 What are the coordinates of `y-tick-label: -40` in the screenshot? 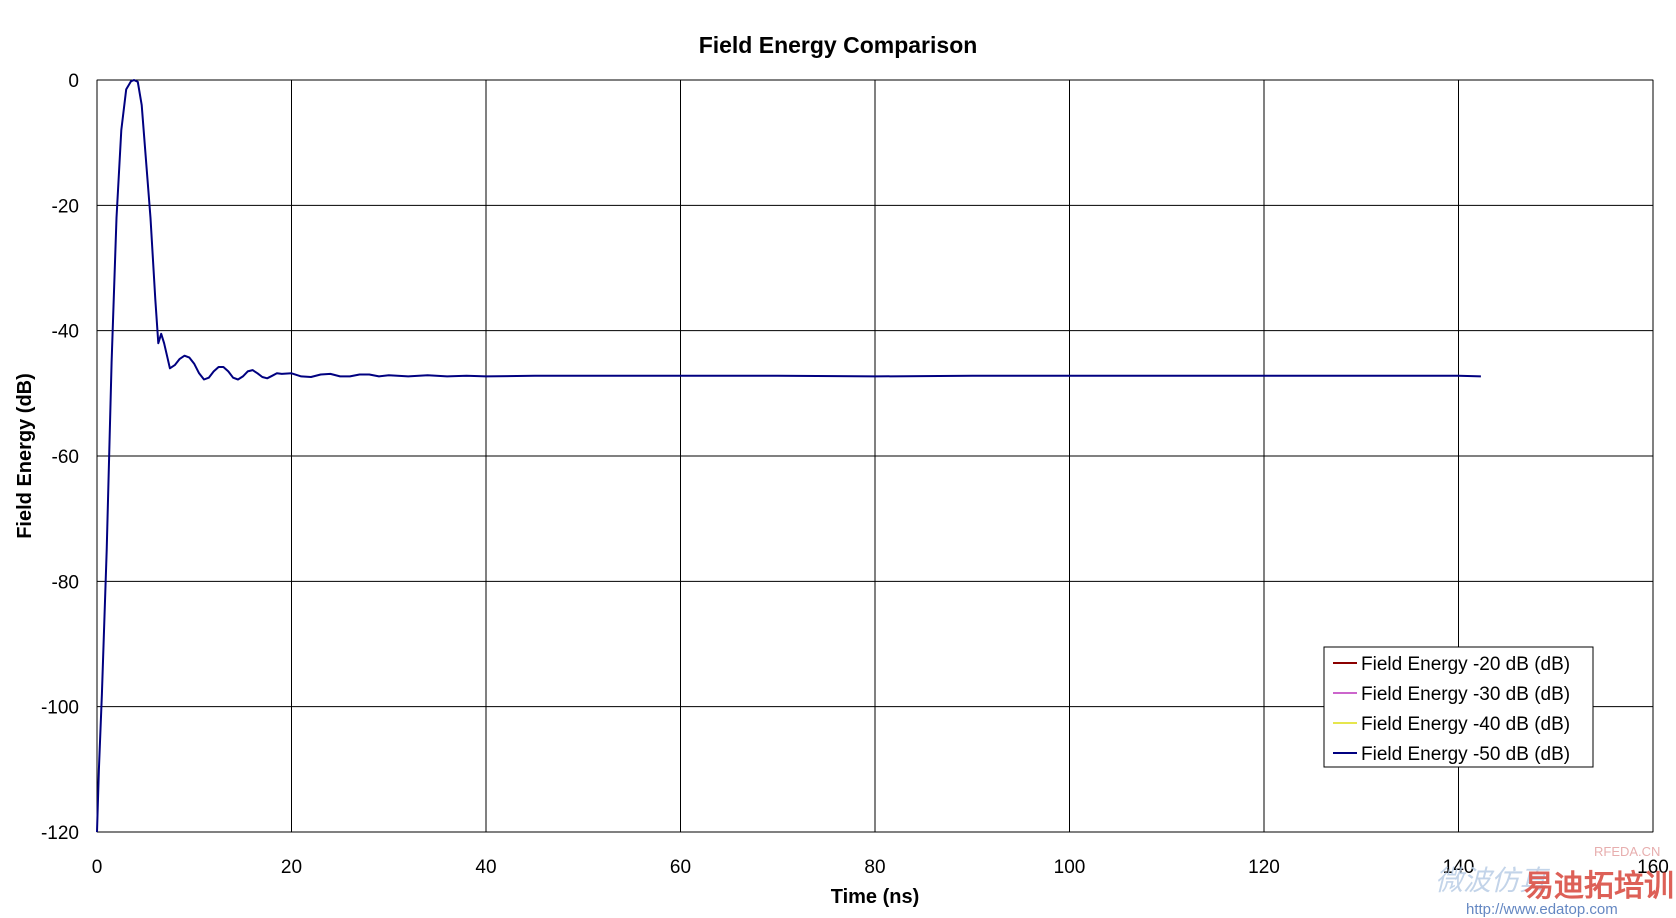 It's located at (65, 332).